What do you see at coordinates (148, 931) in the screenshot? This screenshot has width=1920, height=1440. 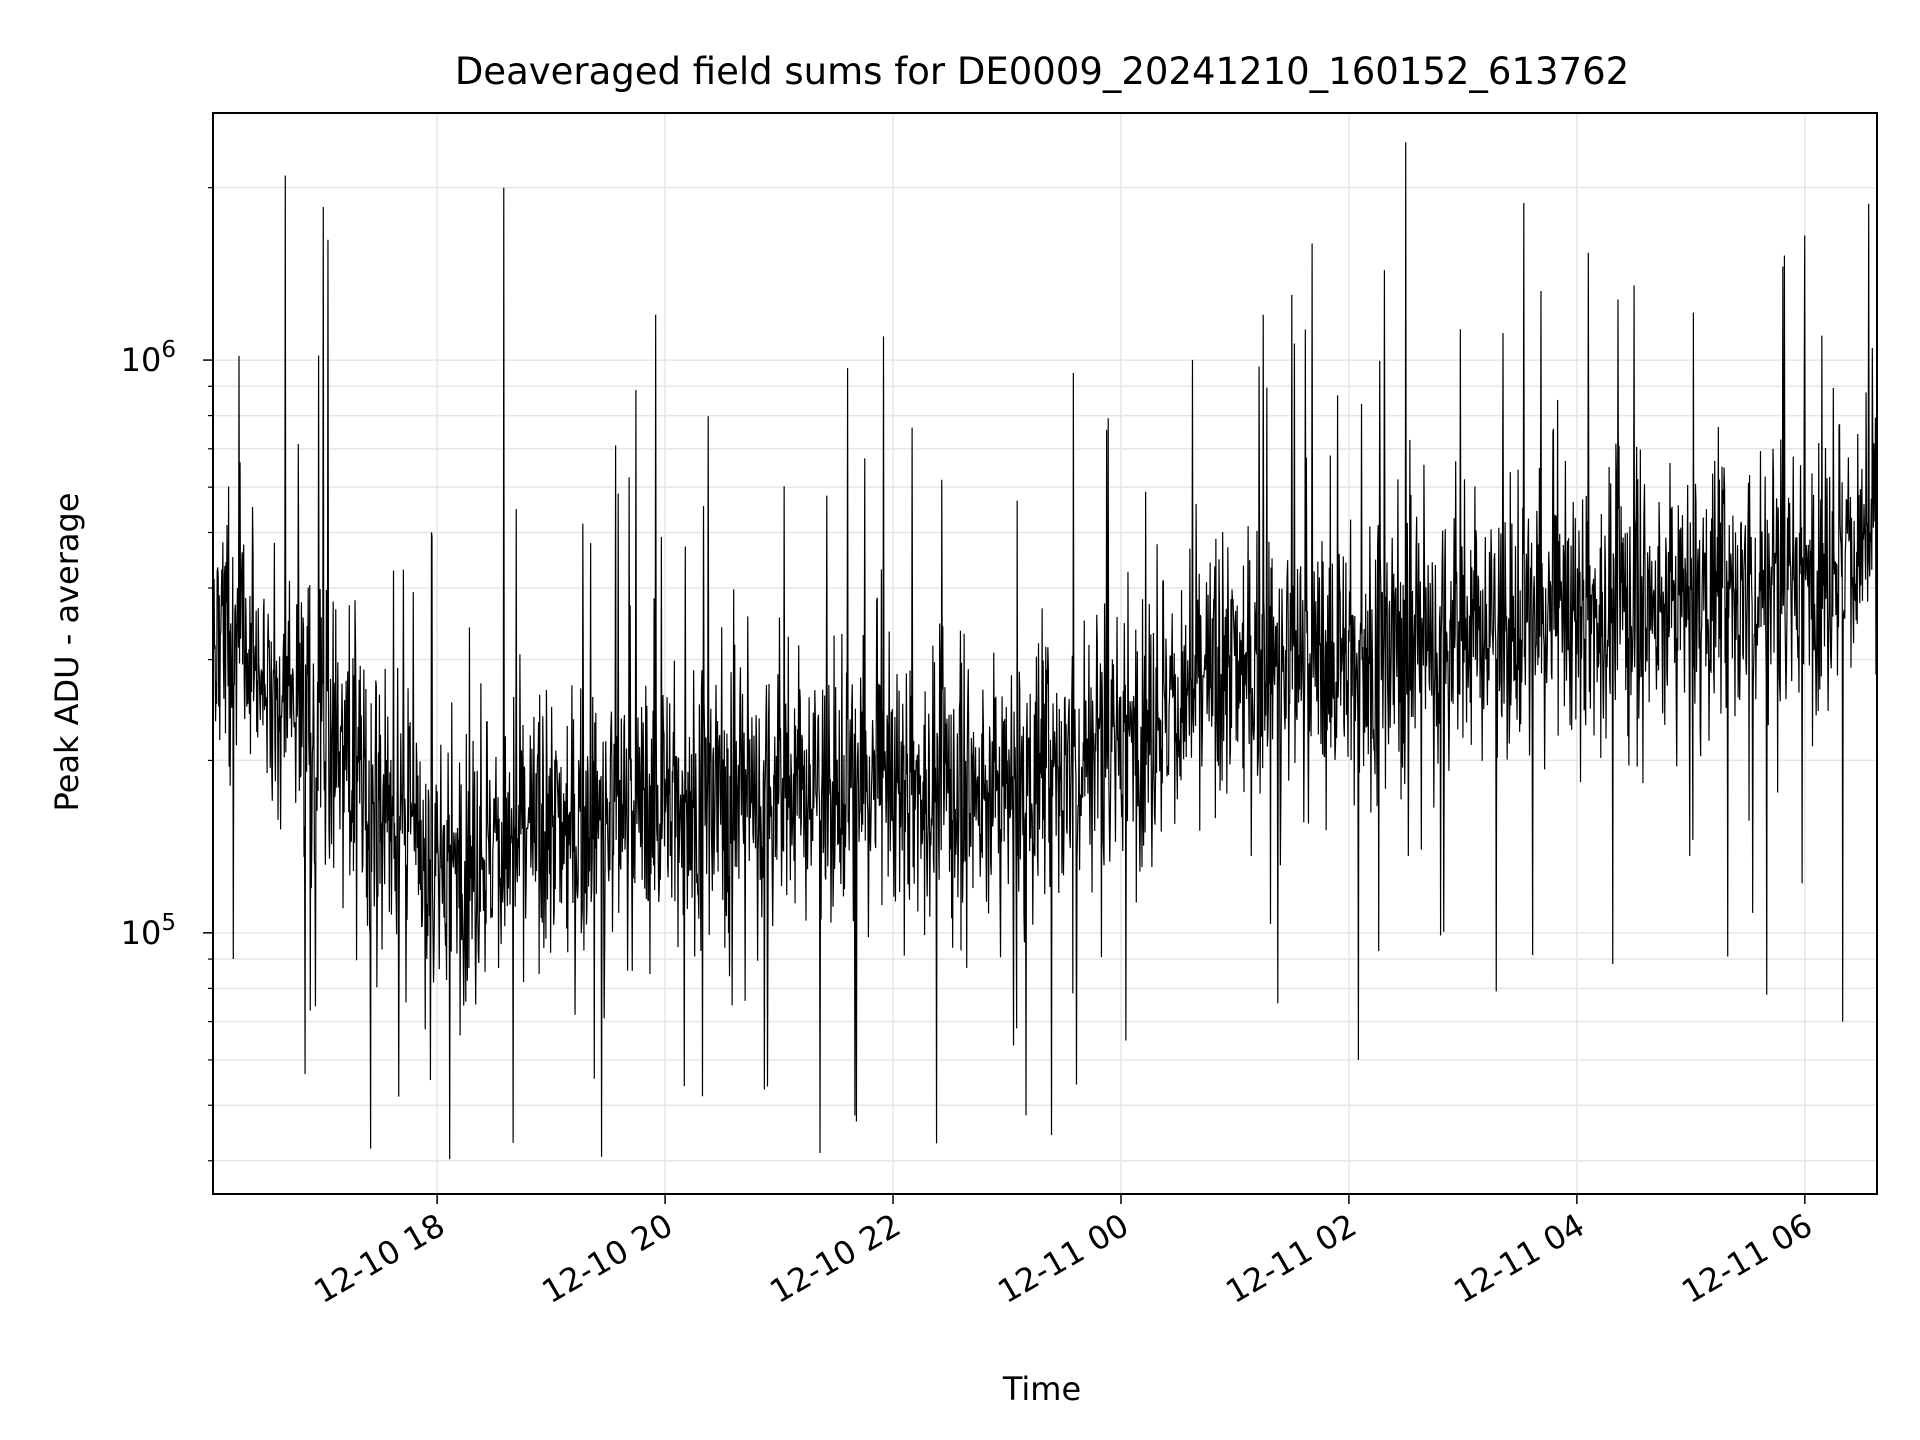 I see `y-tick-label: 10⁵` at bounding box center [148, 931].